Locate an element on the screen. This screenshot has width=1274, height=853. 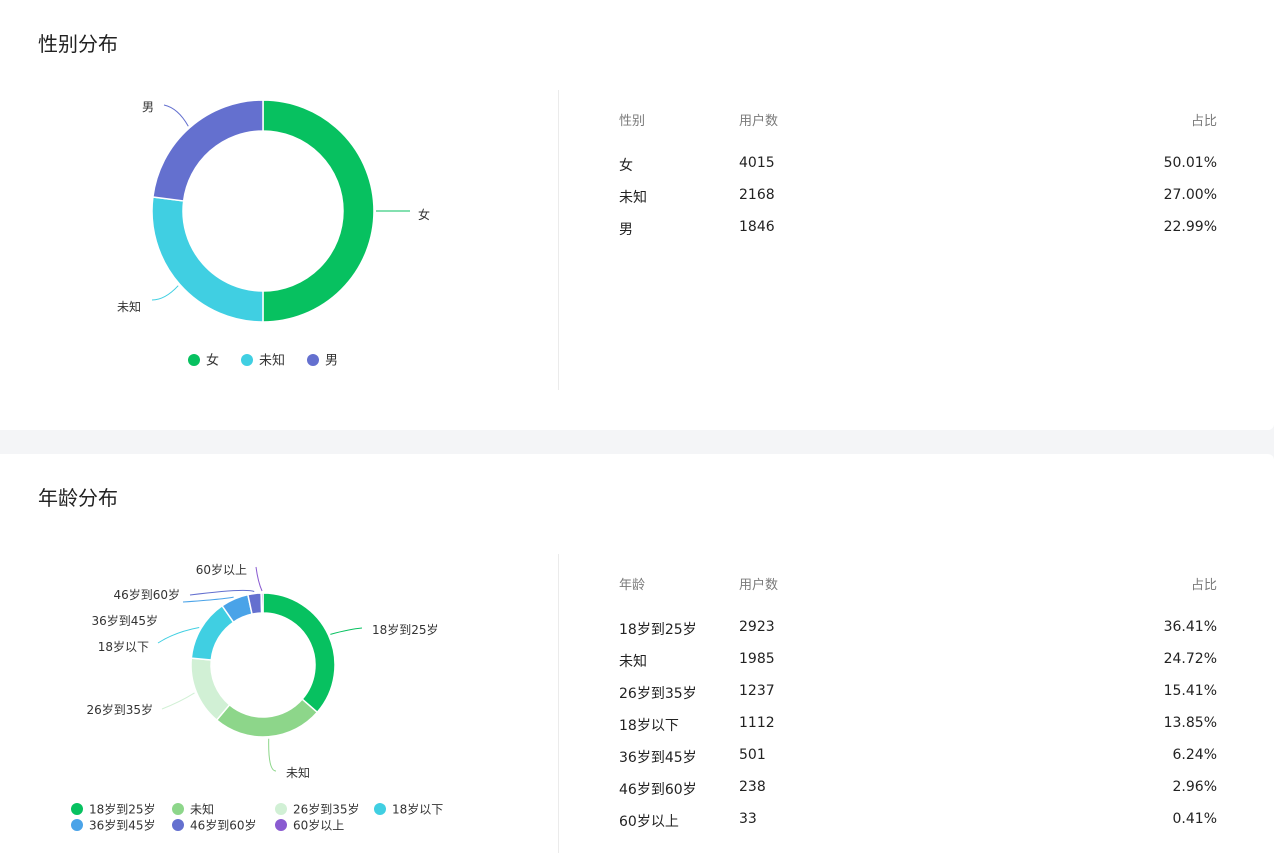
table-row: 男 1846 22.99% is located at coordinates (918, 229).